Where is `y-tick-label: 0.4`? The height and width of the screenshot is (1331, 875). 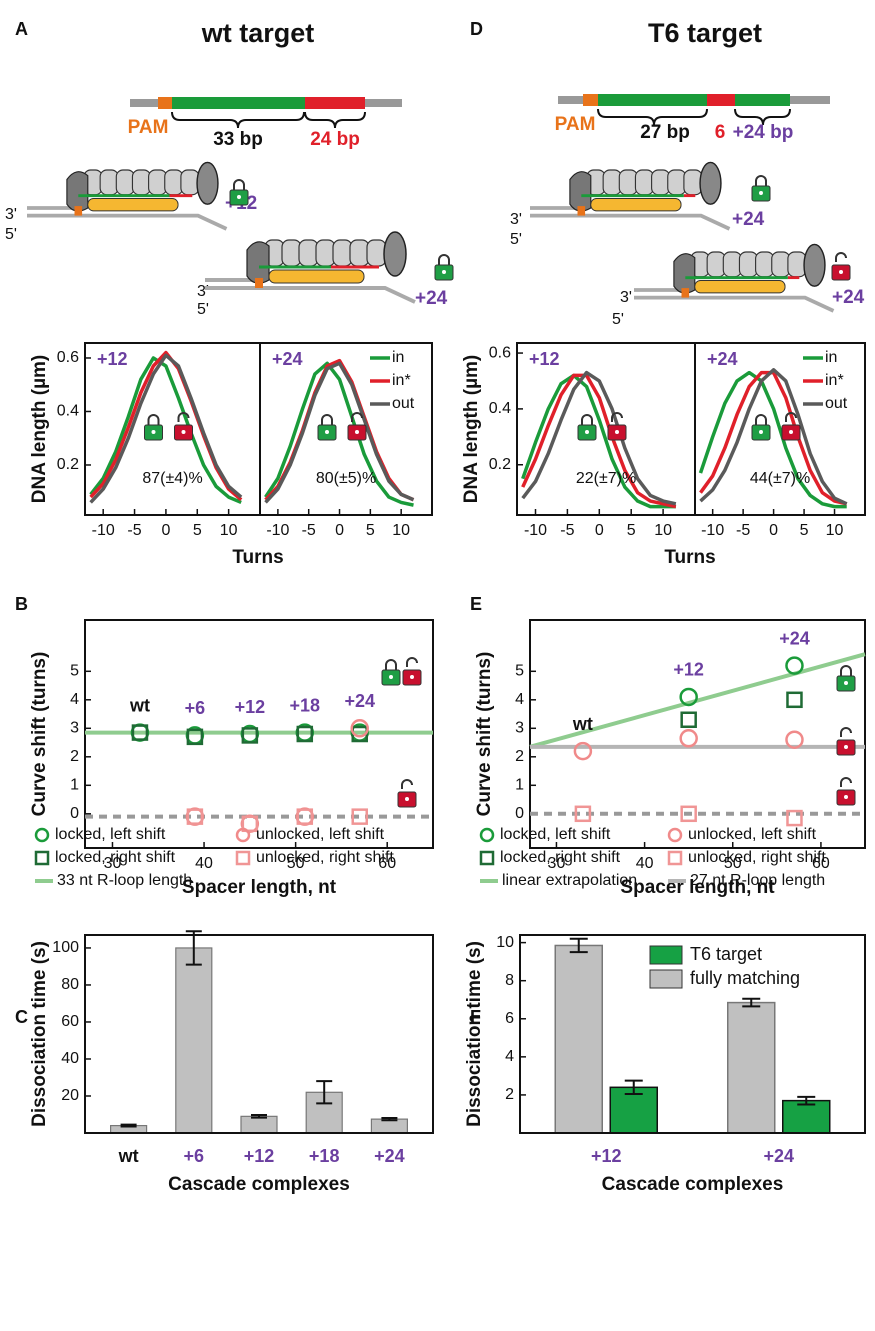 y-tick-label: 0.4 is located at coordinates (500, 408).